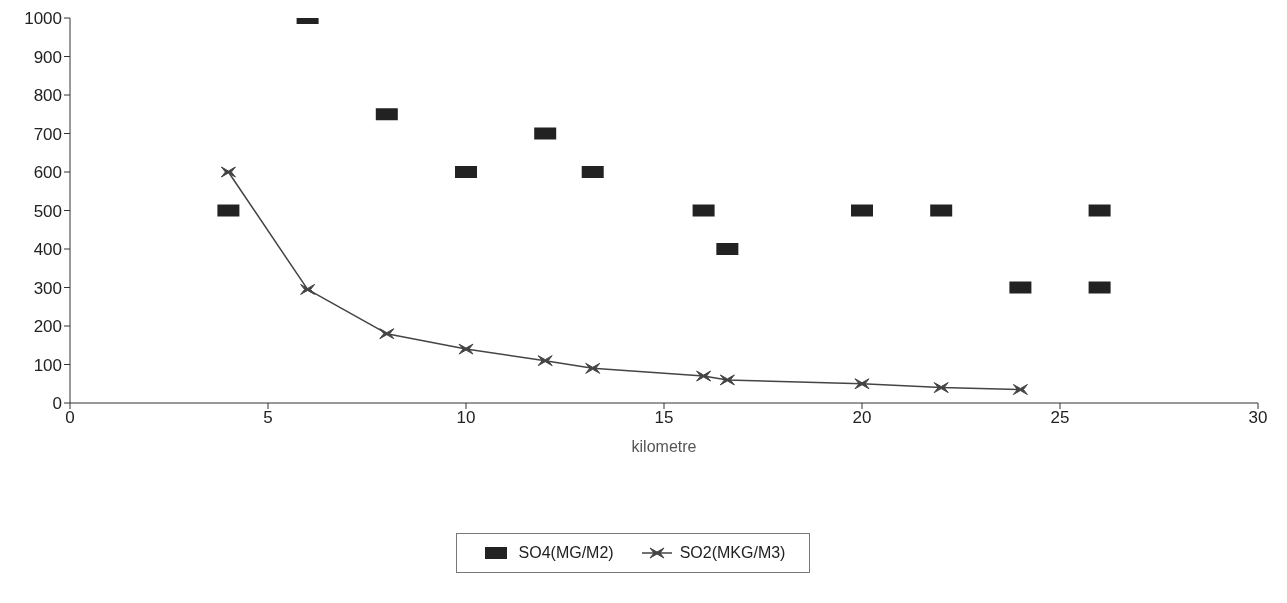 This screenshot has height=603, width=1287. I want to click on y-tick-label: 0, so click(57, 404).